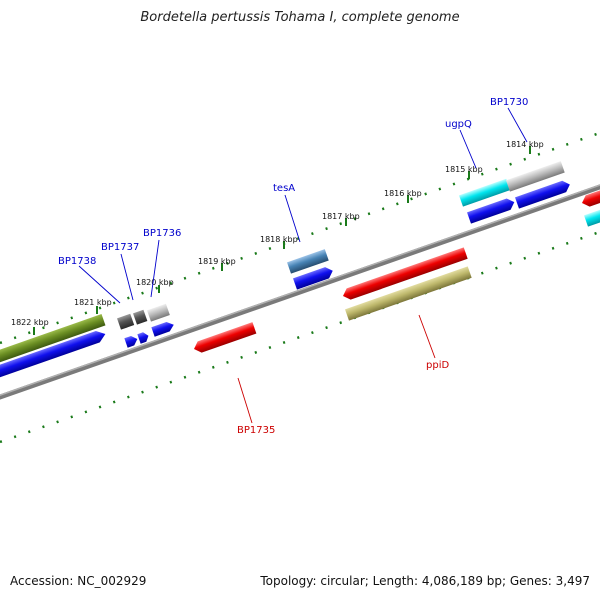 The height and width of the screenshot is (600, 600). I want to click on tick-label: 1814 kbp, so click(525, 144).